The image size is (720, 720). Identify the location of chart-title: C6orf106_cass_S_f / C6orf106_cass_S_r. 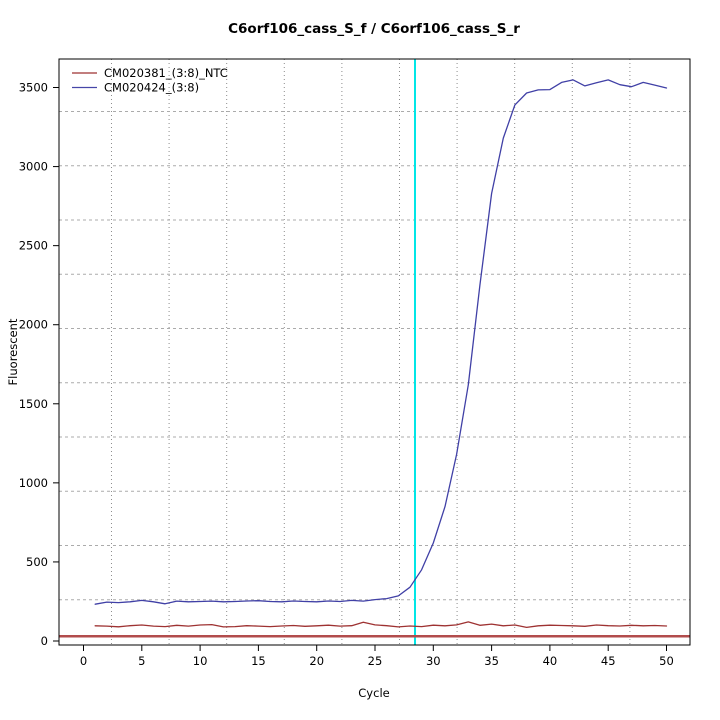
(374, 29).